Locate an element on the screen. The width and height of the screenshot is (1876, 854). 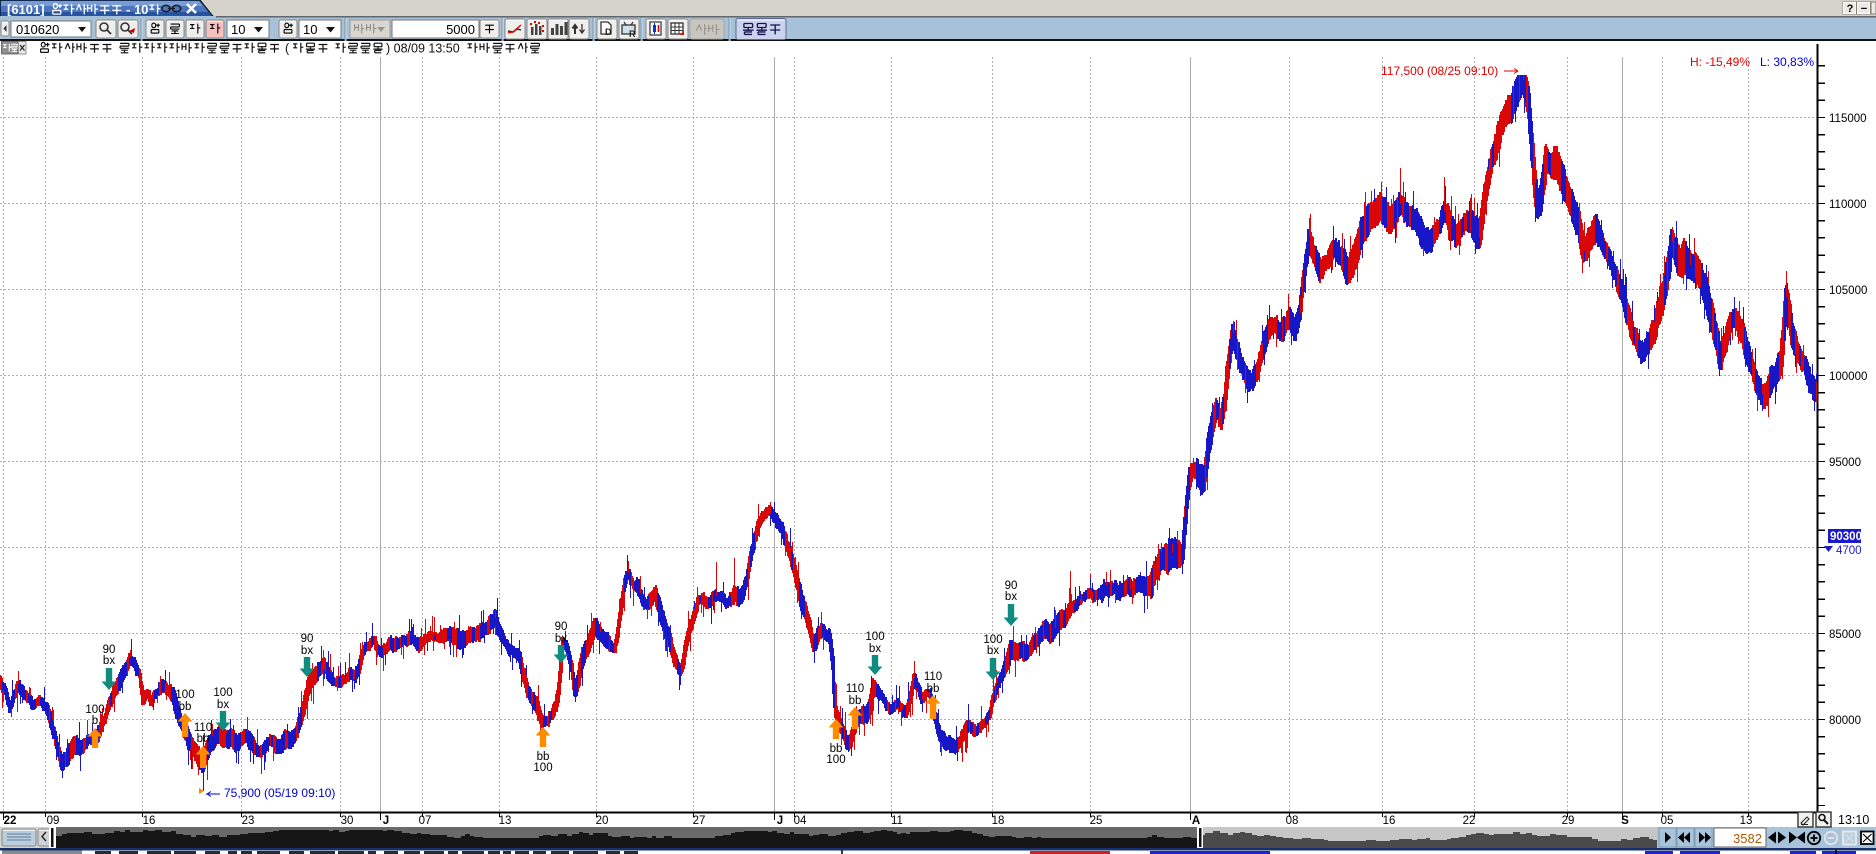
svg-text: L: 30,83% is located at coordinates (1787, 62).